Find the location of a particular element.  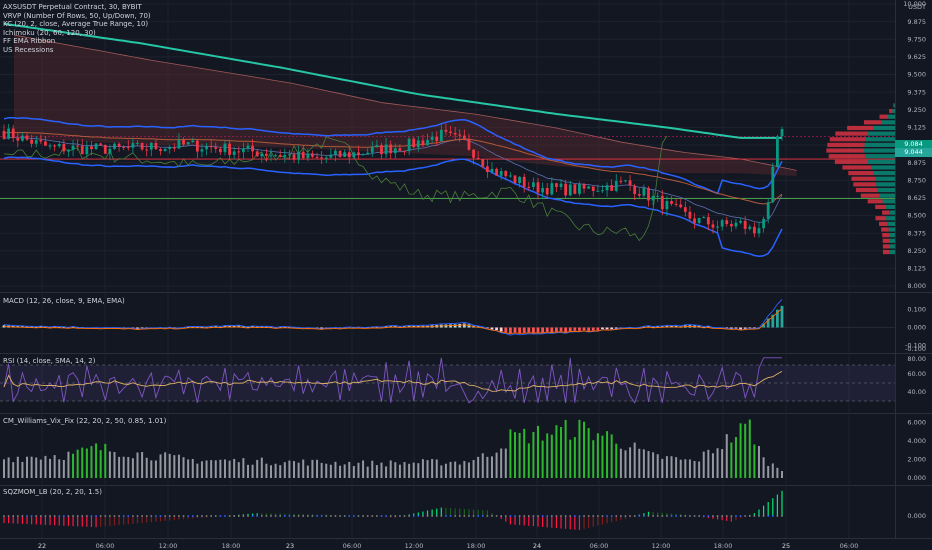

time-tick: 12:00 is located at coordinates (168, 546).